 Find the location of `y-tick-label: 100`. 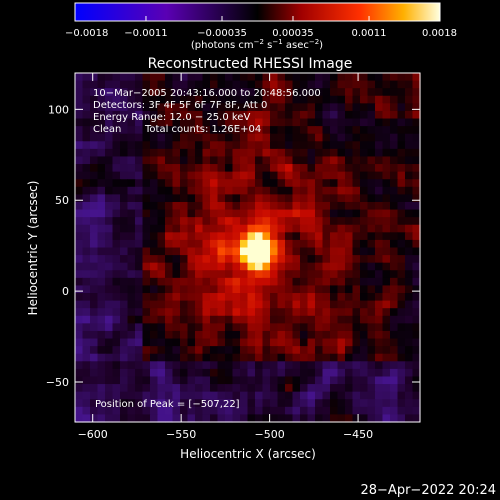

y-tick-label: 100 is located at coordinates (58, 109).